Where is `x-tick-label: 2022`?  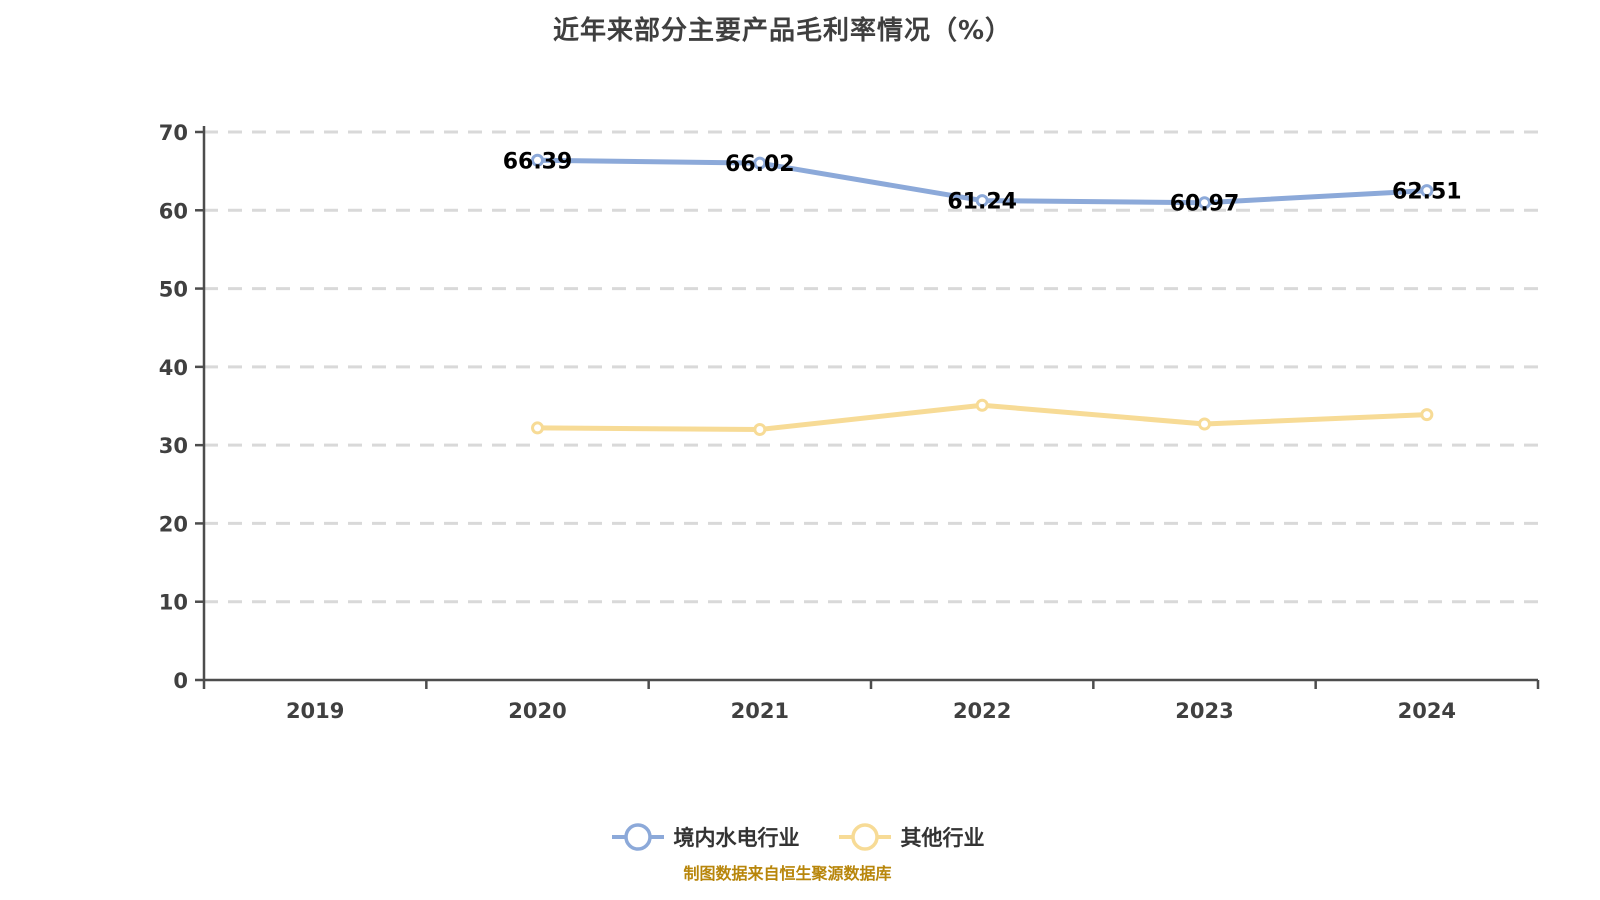 x-tick-label: 2022 is located at coordinates (982, 711).